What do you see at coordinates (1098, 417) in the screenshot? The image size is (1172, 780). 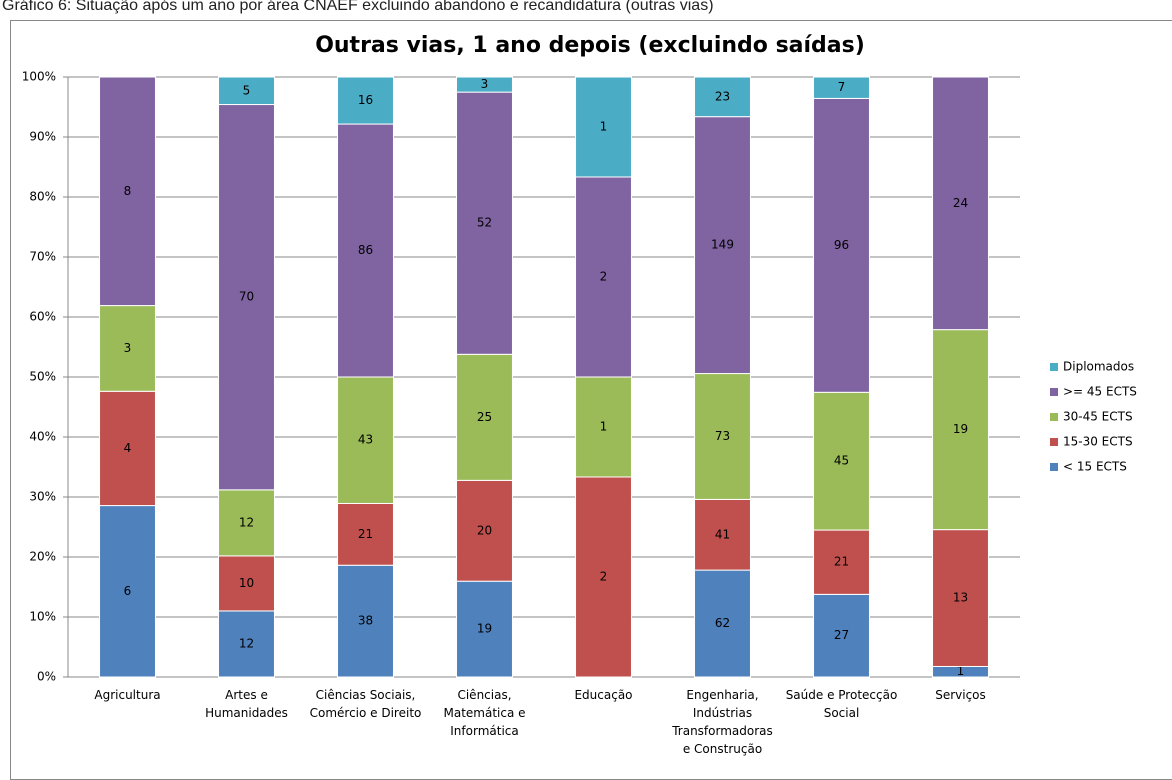 I see `legend-label: 30-45 ECTS` at bounding box center [1098, 417].